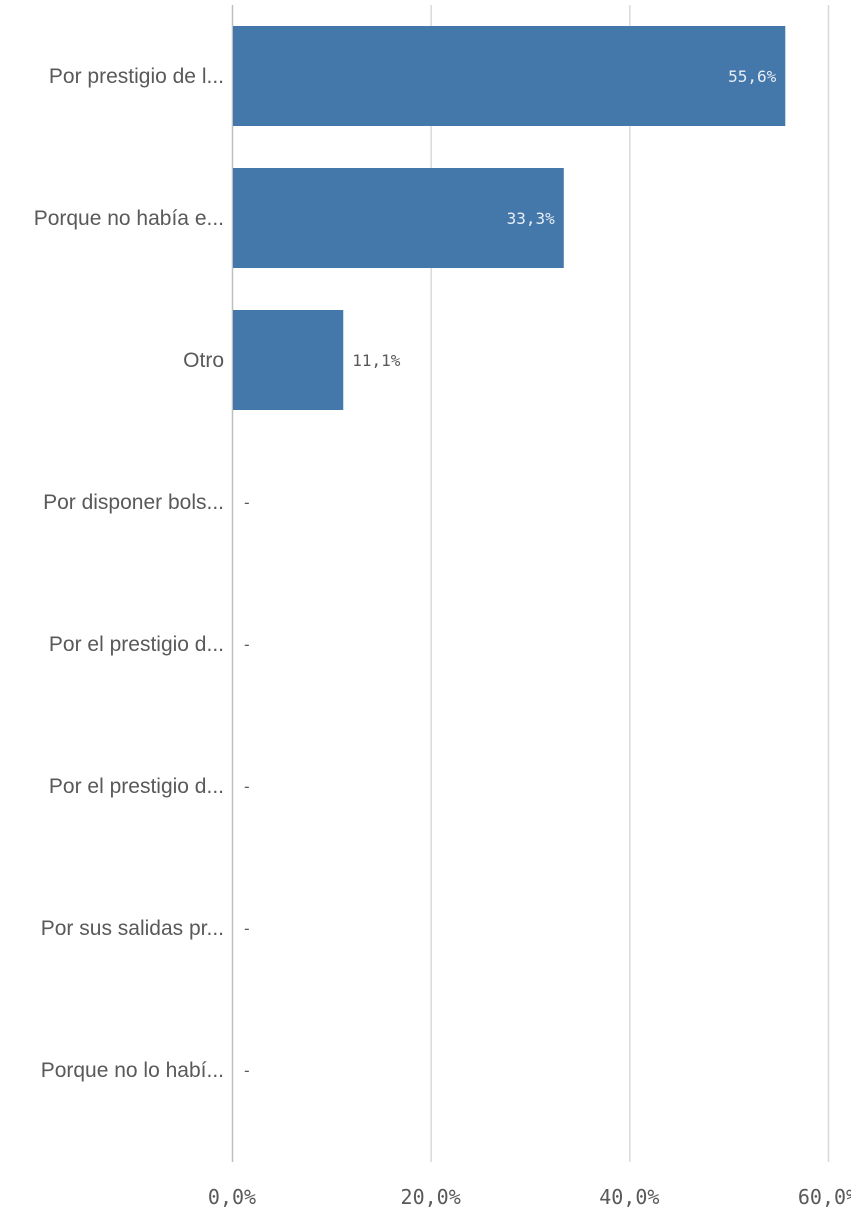 The height and width of the screenshot is (1214, 851). I want to click on x-tick-label: 40,0%, so click(629, 1197).